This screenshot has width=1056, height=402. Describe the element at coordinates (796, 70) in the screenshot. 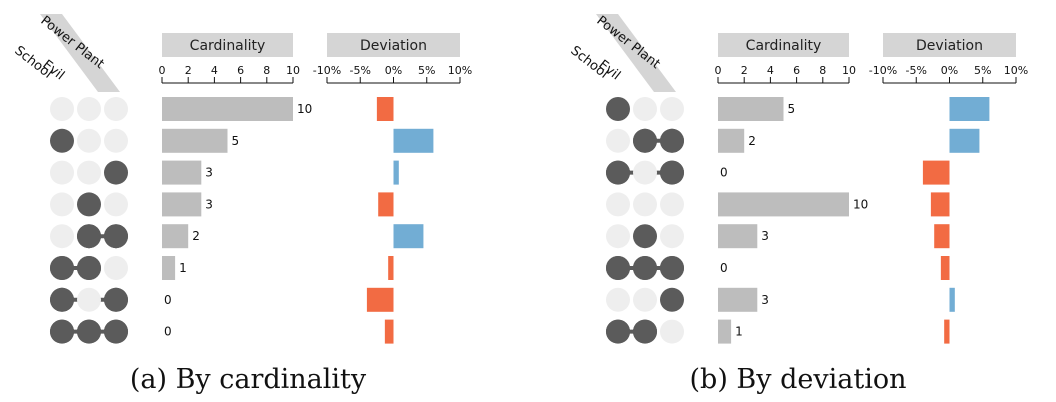

I see `cardinality-tick-label: 6` at that location.